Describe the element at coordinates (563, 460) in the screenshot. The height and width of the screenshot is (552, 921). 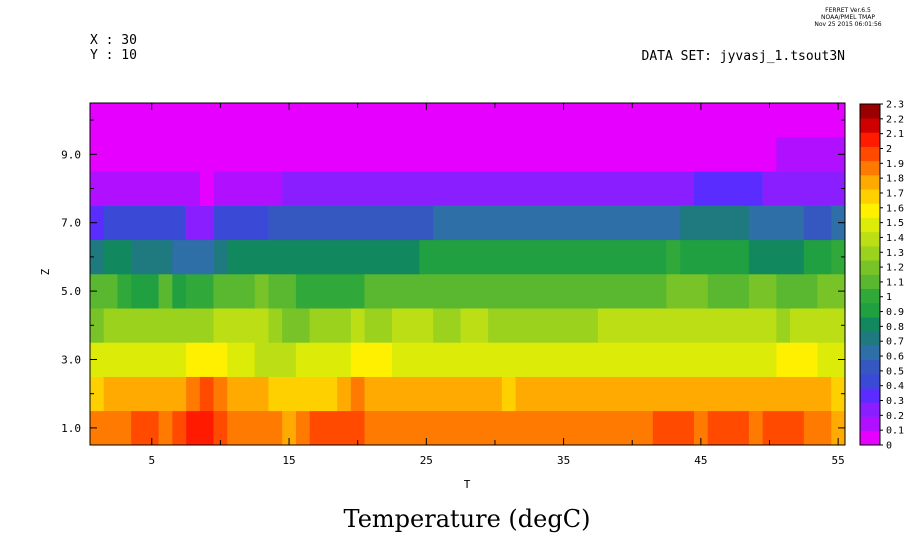
I see `x-tick-label: 35` at that location.